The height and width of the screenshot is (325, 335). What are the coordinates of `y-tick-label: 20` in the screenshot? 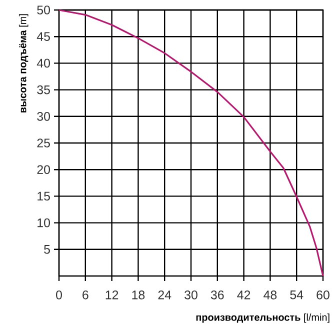 It's located at (43, 169).